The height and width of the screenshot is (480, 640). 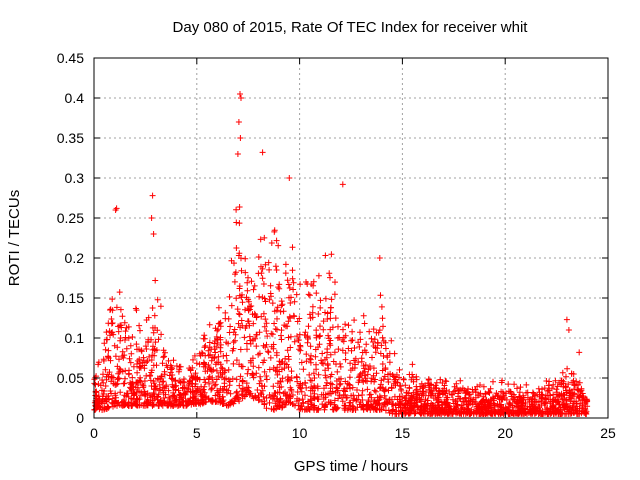 What do you see at coordinates (75, 98) in the screenshot?
I see `y-tick-label: 0.4` at bounding box center [75, 98].